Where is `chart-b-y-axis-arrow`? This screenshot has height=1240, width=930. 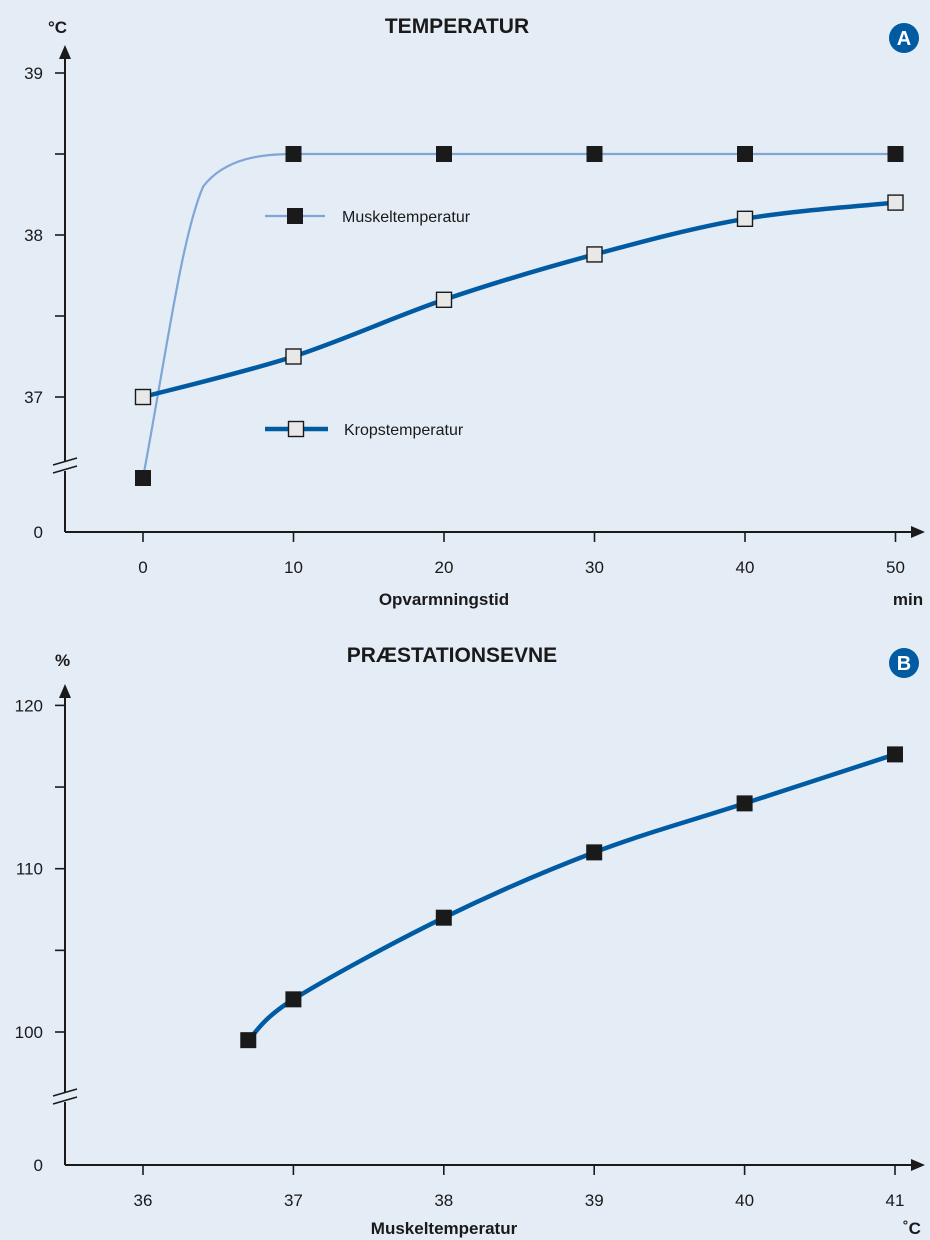
chart-b-y-axis-arrow is located at coordinates (65, 691).